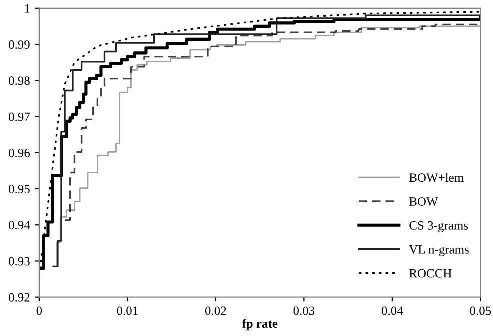 This screenshot has width=493, height=336. I want to click on y-tick-label: 1, so click(27, 8).